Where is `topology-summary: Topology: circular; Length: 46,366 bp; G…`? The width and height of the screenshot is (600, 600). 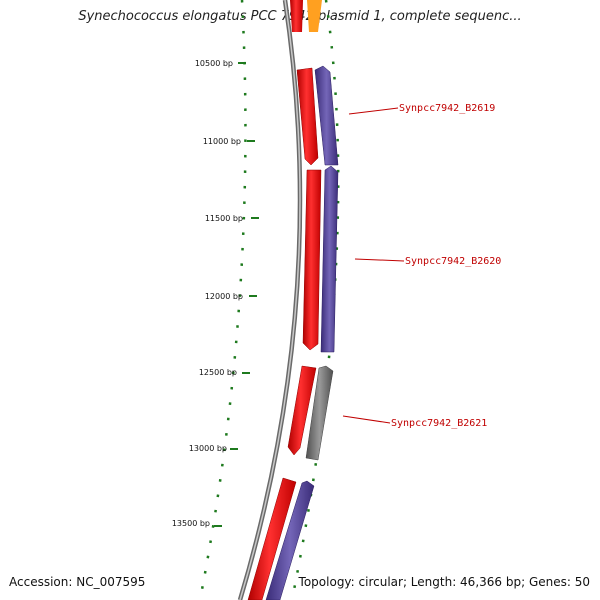
topology-summary: Topology: circular; Length: 46,366 bp; G… is located at coordinates (444, 582).